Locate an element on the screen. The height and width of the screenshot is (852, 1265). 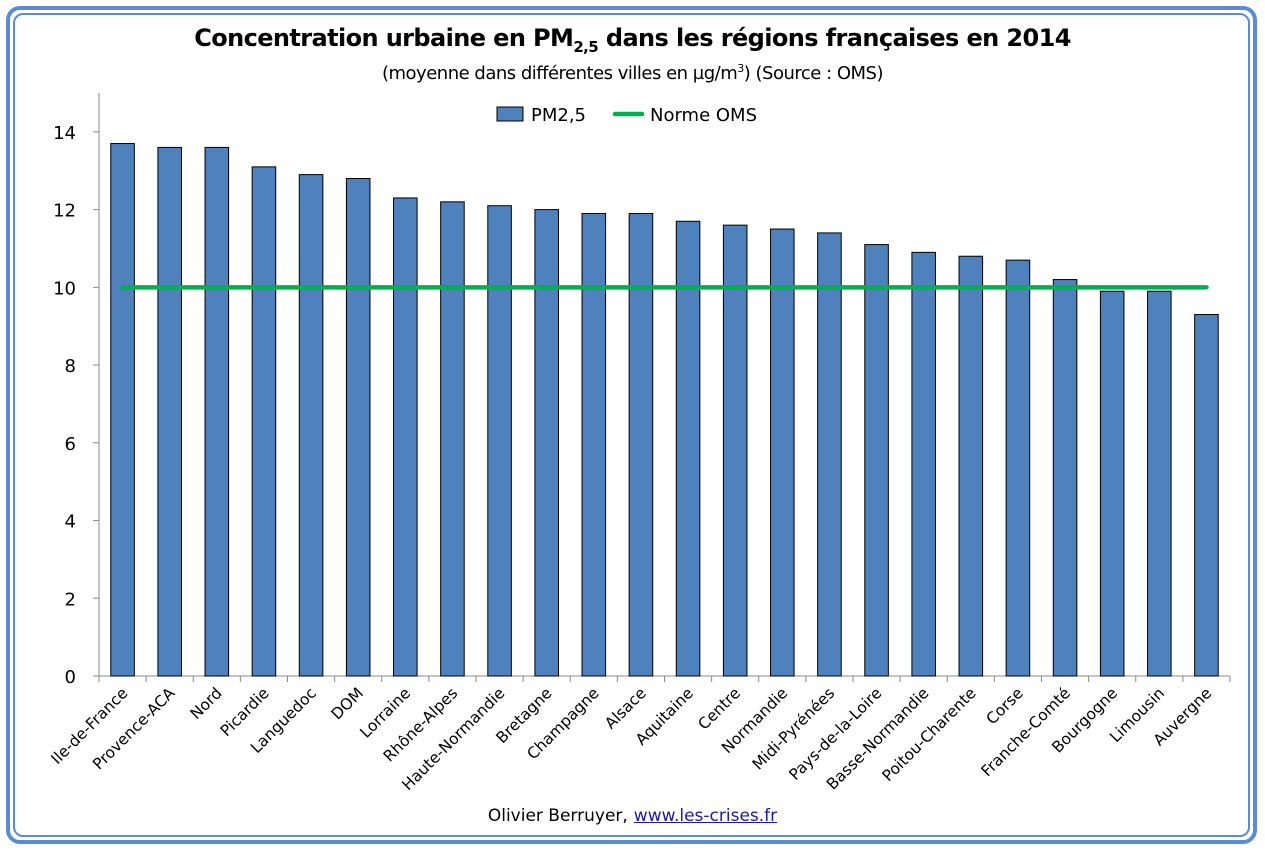
x-category-label: DOM is located at coordinates (347, 703).